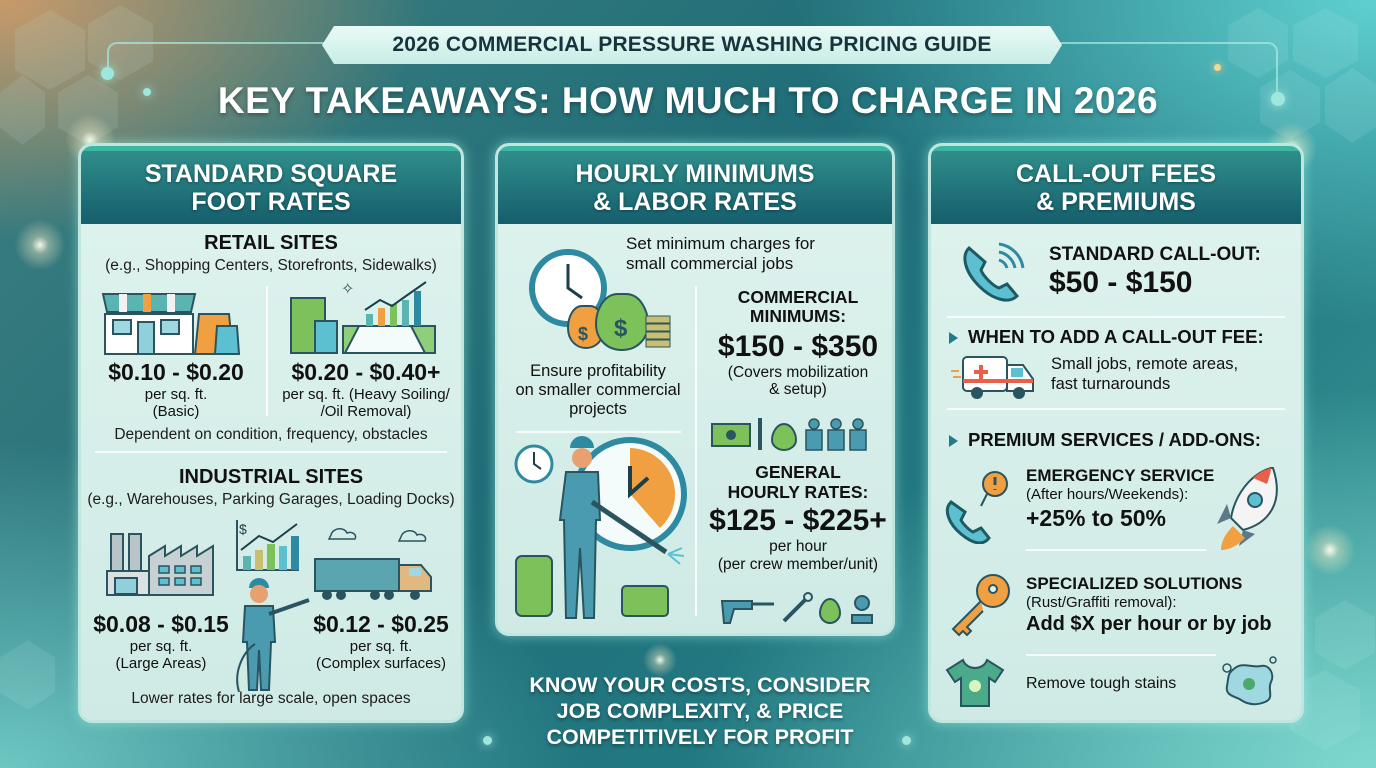  Describe the element at coordinates (602, 531) in the screenshot. I see `worker-clock-illustration` at that location.